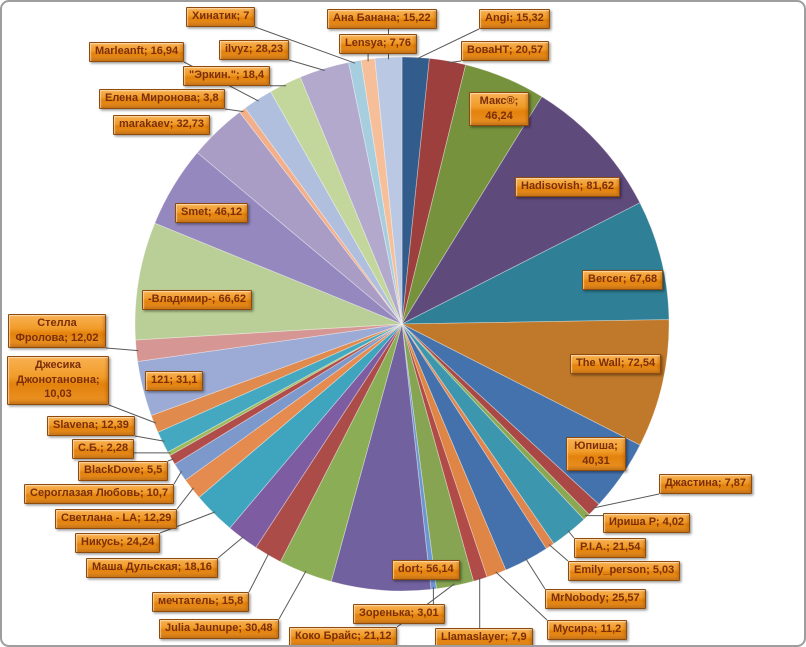 The image size is (806, 647). Describe the element at coordinates (174, 381) in the screenshot. I see `data-label: 121; 31,1` at that location.